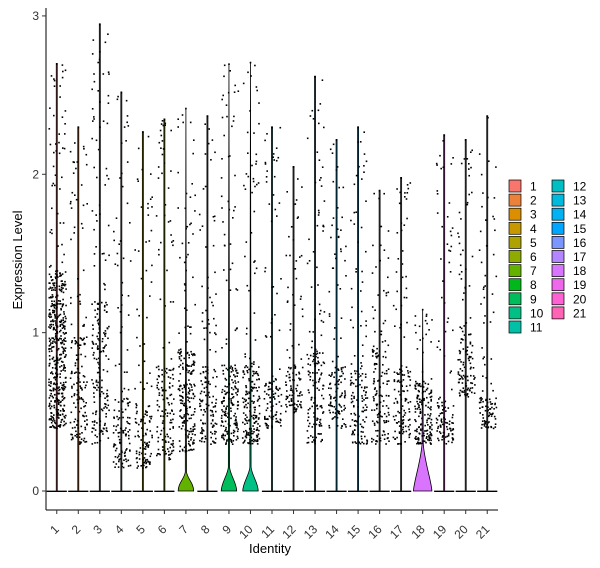 The image size is (600, 568). I want to click on legend-label-4: 4, so click(533, 229).